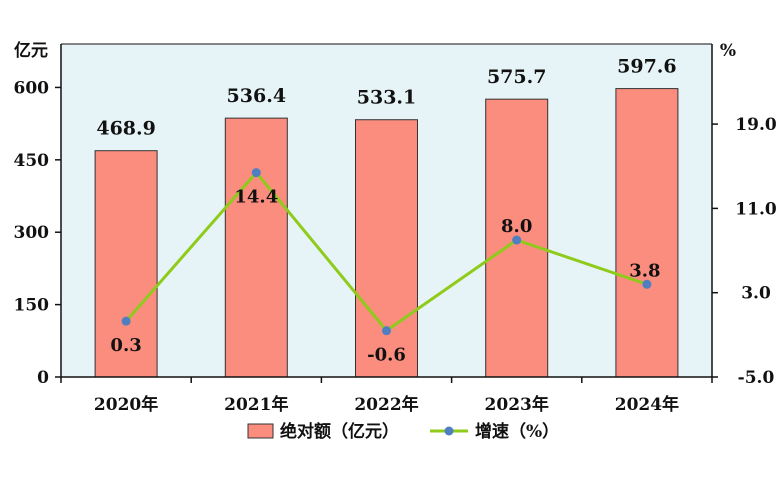  I want to click on left-tick-label: 0, so click(43, 378).